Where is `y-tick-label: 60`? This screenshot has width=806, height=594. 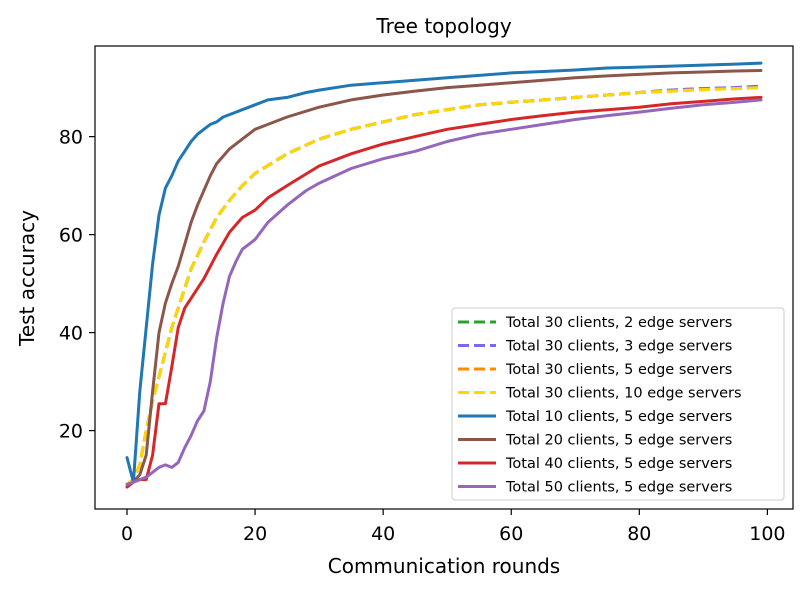 y-tick-label: 60 is located at coordinates (71, 236).